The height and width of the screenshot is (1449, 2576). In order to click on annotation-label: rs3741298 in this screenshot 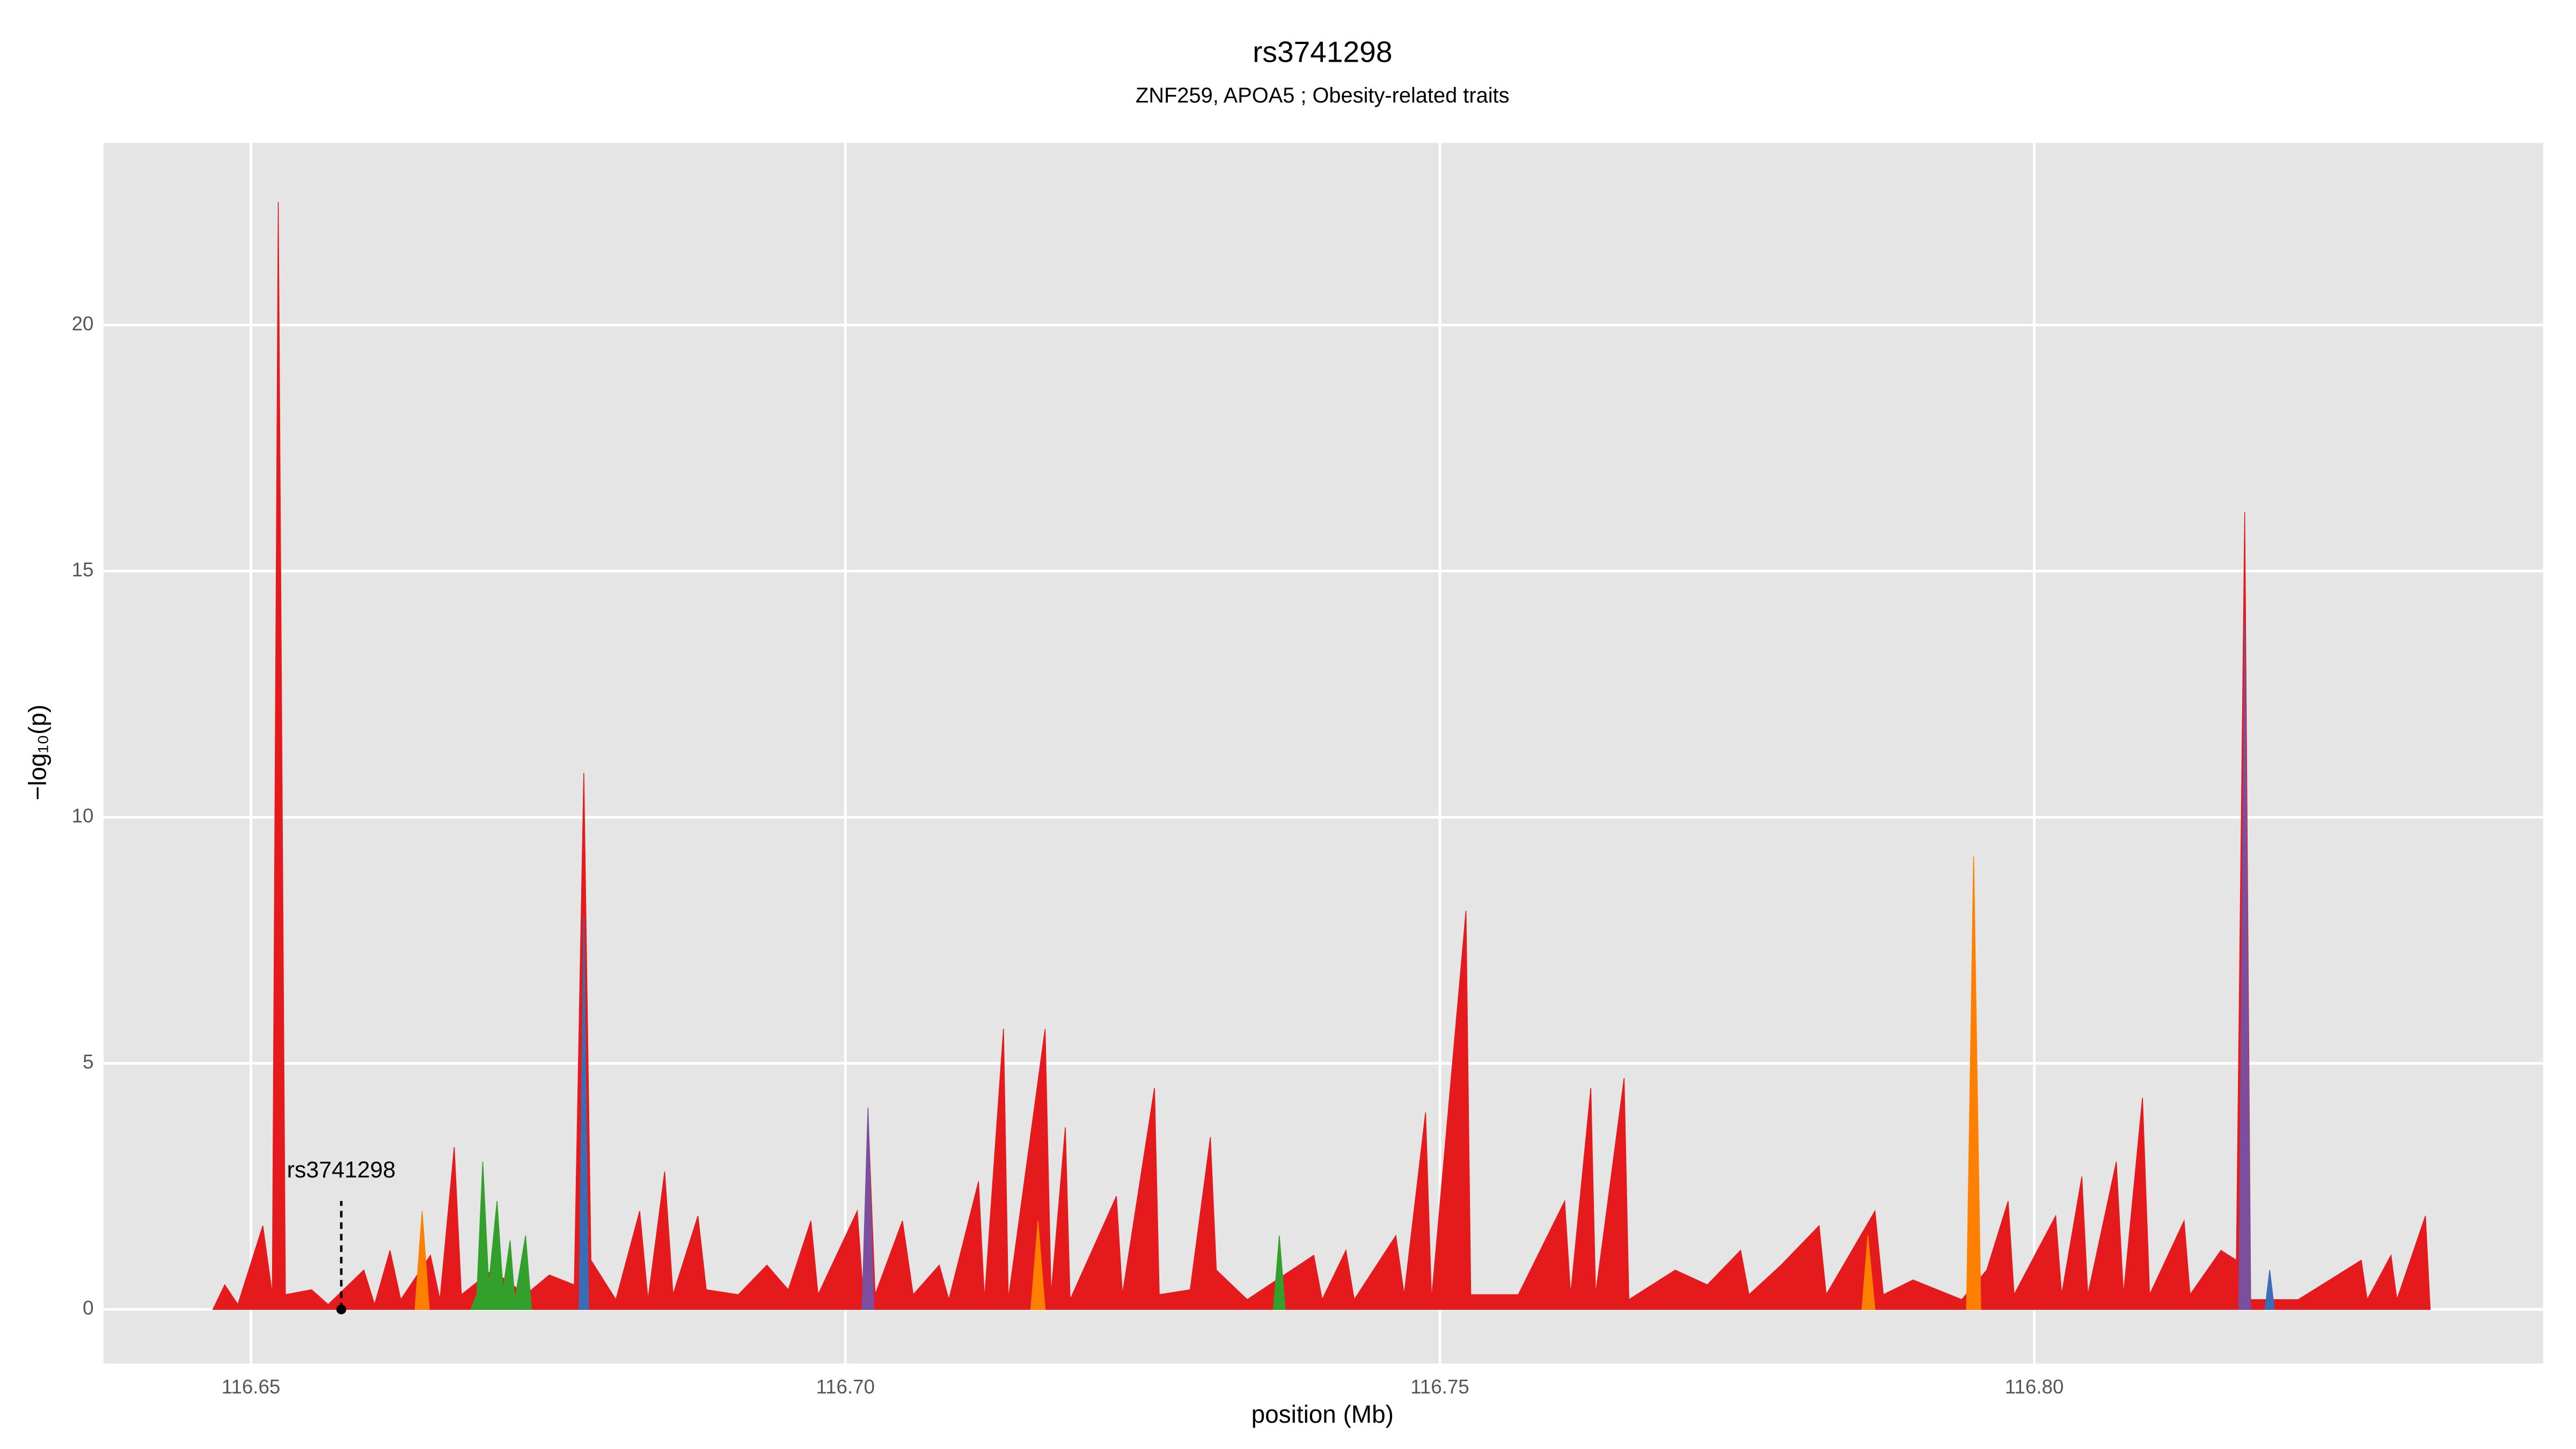, I will do `click(341, 1170)`.